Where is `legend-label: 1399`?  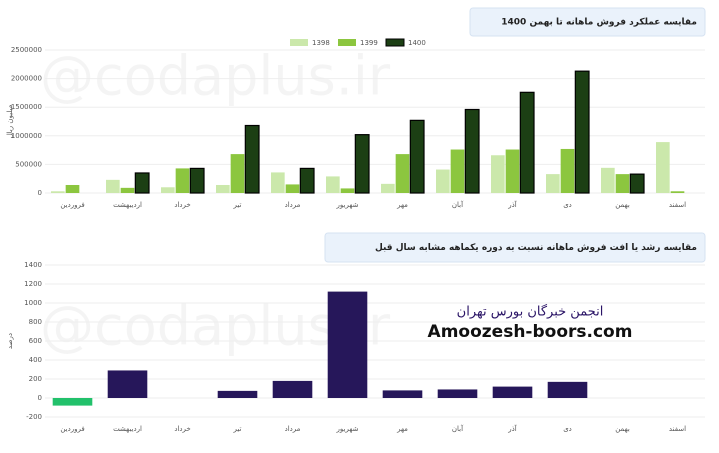 legend-label: 1399 is located at coordinates (369, 43).